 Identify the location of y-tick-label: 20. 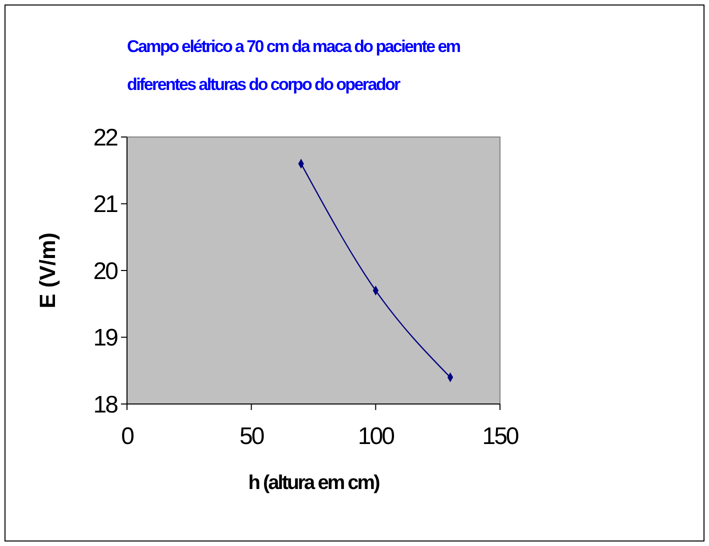
(105, 271).